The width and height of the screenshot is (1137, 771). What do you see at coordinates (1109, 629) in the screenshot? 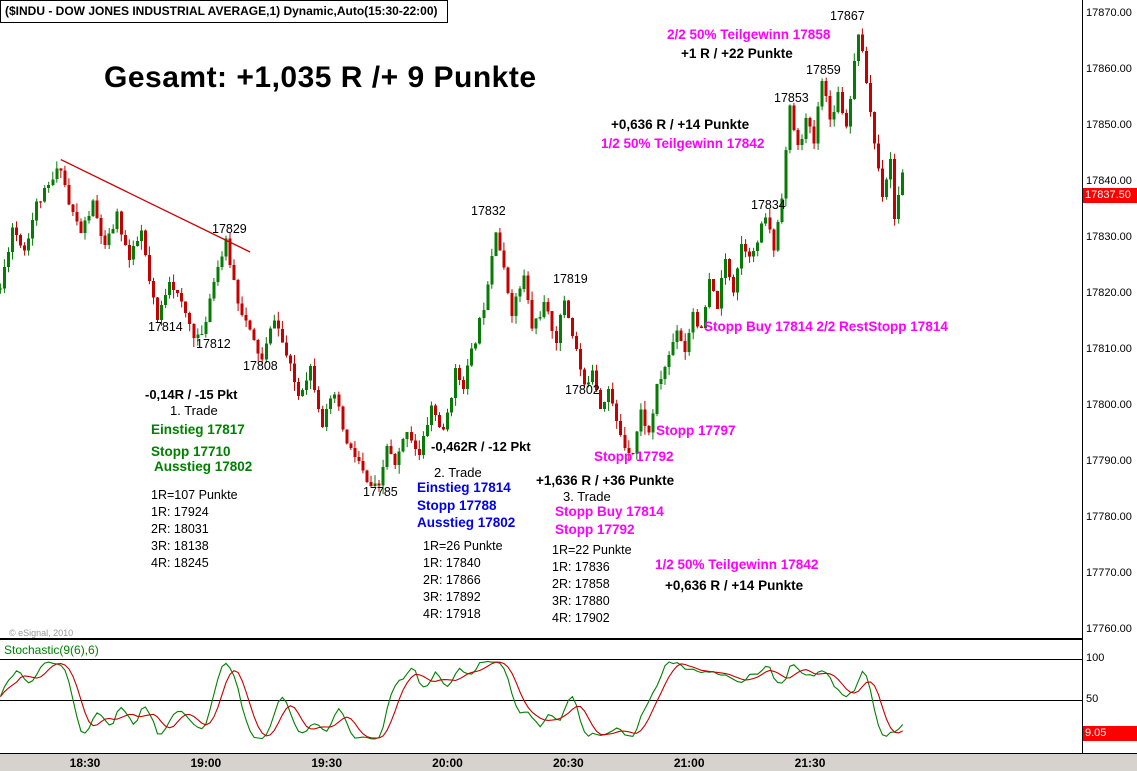
I see `price-axis-label: 17760.00` at bounding box center [1109, 629].